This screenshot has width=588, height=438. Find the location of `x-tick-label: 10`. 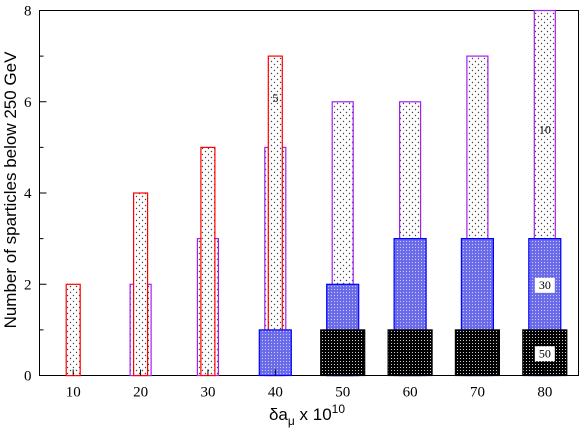

x-tick-label: 10 is located at coordinates (73, 393).